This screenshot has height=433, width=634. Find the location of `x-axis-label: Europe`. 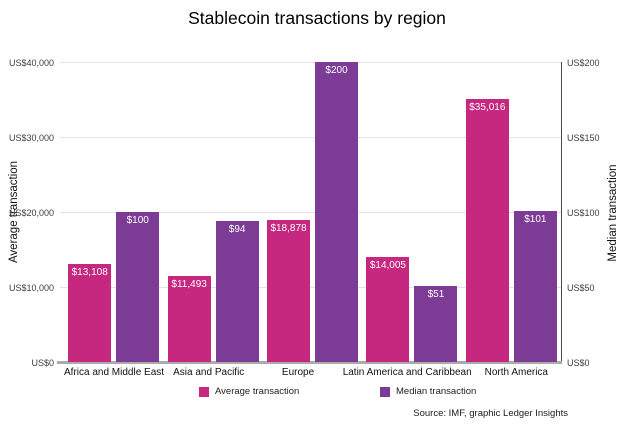

x-axis-label: Europe is located at coordinates (298, 372).